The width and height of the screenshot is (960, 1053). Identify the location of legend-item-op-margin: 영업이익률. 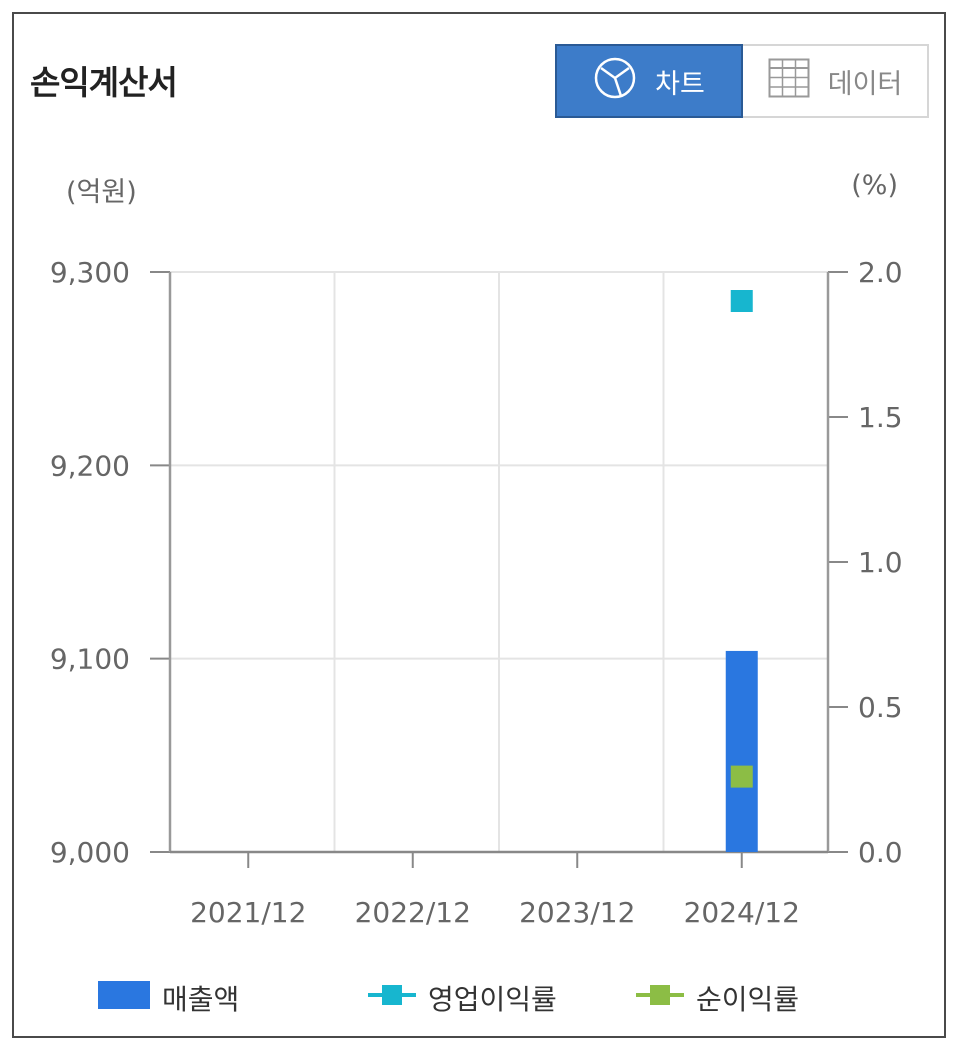
(462, 998).